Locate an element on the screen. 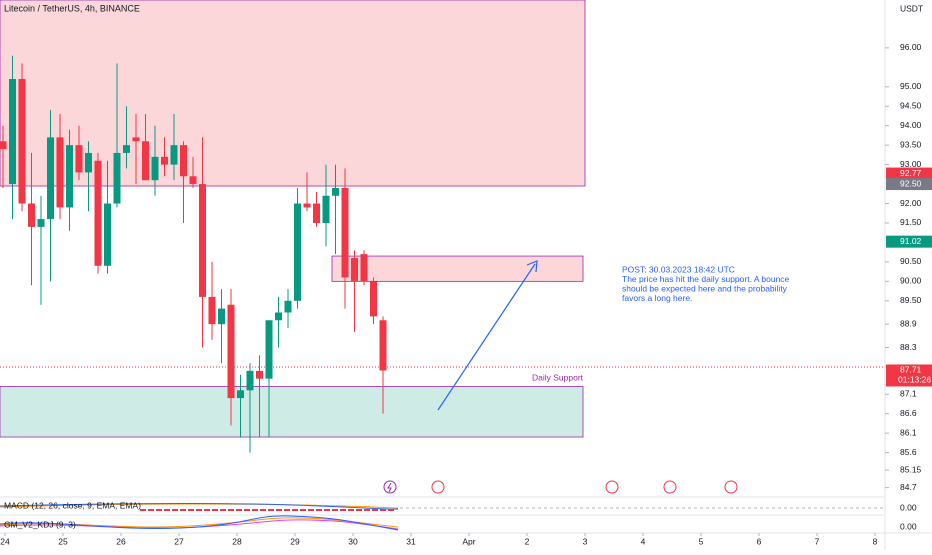  support-label: Daily Support is located at coordinates (558, 377).